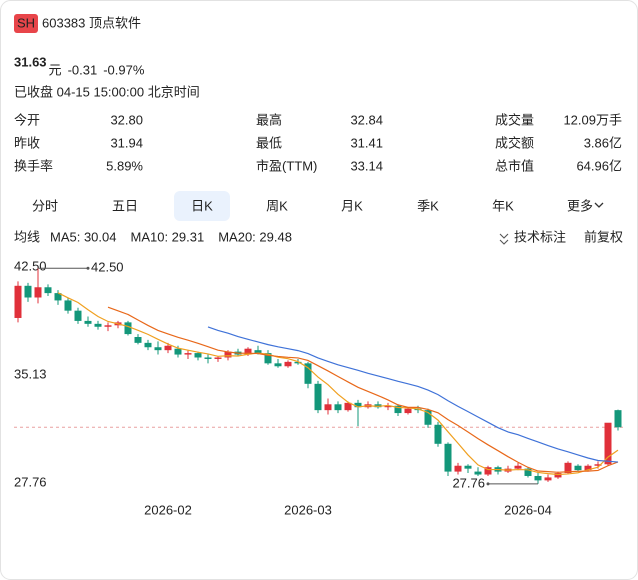 Image resolution: width=638 pixels, height=580 pixels. Describe the element at coordinates (592, 119) in the screenshot. I see `stat-value: 12.09万手` at that location.